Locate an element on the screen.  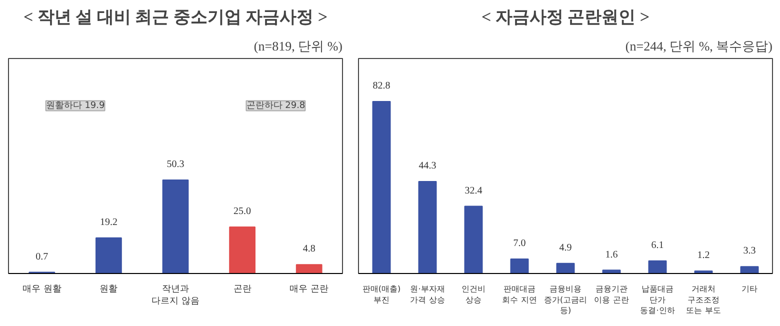
data-label: 32.4 is located at coordinates (473, 190).